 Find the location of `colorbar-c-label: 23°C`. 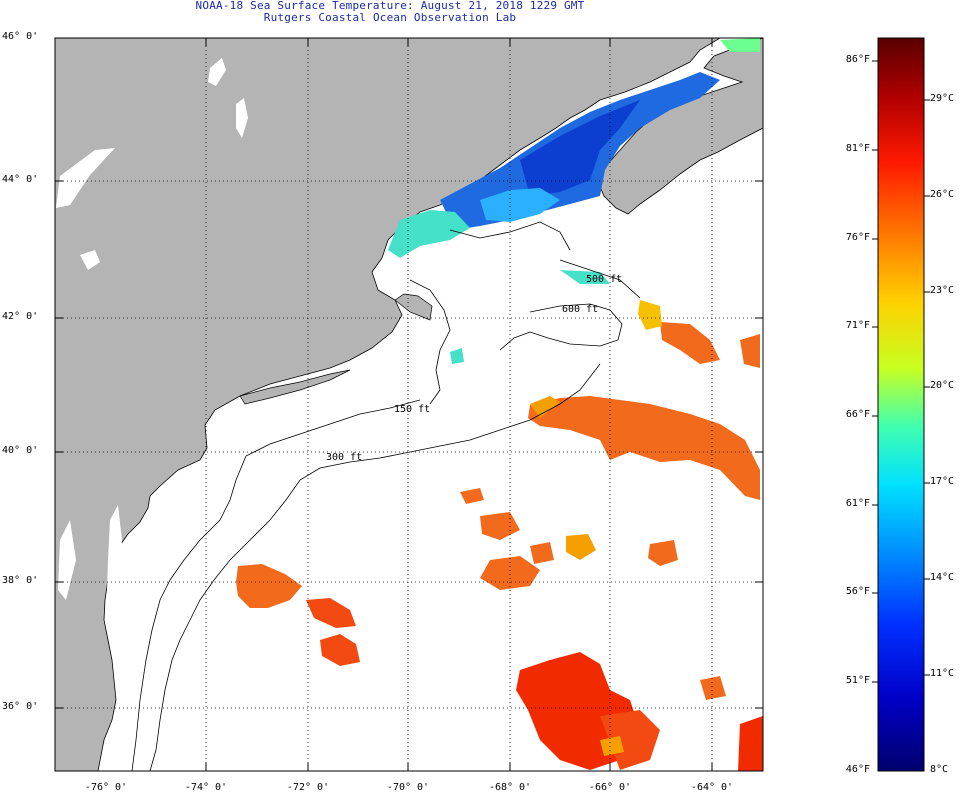

colorbar-c-label: 23°C is located at coordinates (942, 290).